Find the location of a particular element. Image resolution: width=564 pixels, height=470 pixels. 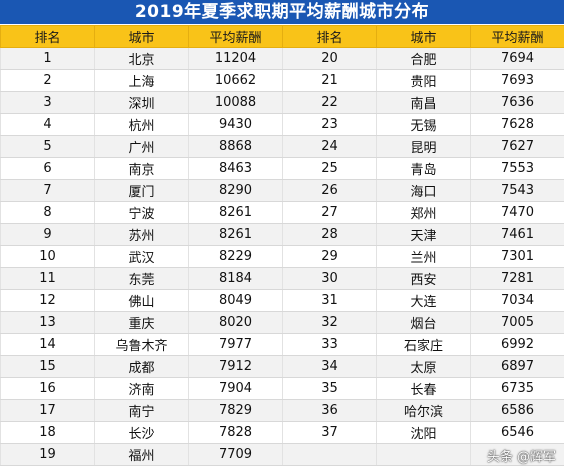

left-salary-cell: 7709 is located at coordinates (235, 454).